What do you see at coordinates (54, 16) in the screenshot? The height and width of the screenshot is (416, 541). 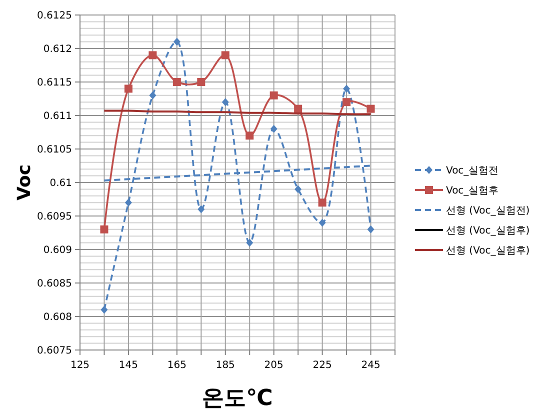 I see `y-tick-label: 0.6125` at bounding box center [54, 16].